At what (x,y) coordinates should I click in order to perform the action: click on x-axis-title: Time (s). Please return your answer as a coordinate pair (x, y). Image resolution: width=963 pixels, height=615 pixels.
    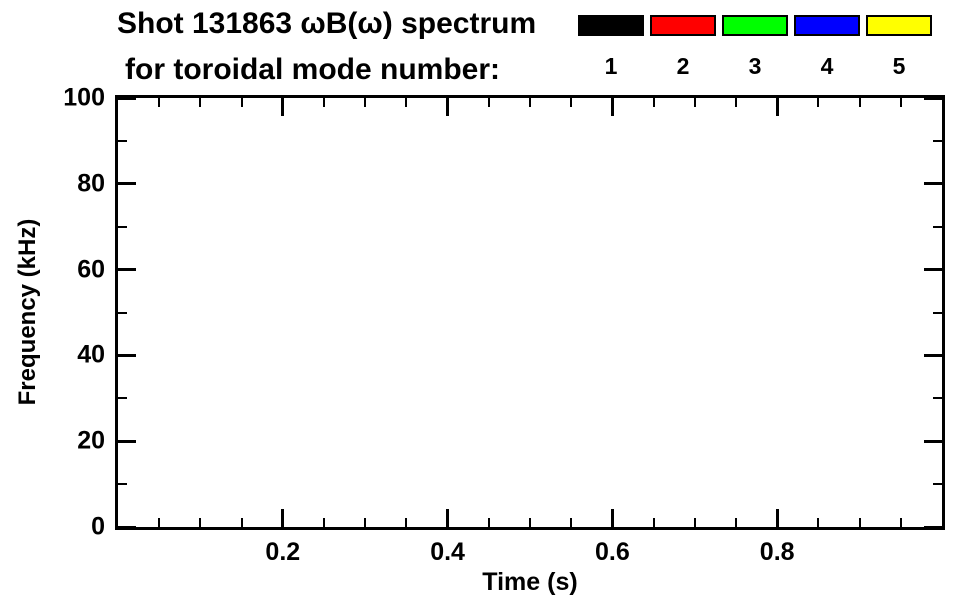
    Looking at the image, I should click on (530, 582).